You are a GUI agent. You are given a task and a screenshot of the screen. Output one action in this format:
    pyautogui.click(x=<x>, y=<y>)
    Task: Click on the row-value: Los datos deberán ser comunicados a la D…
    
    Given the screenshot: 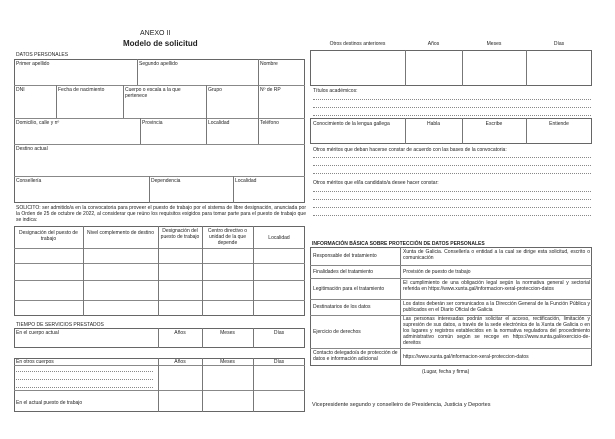 What is the action you would take?
    pyautogui.click(x=496, y=307)
    